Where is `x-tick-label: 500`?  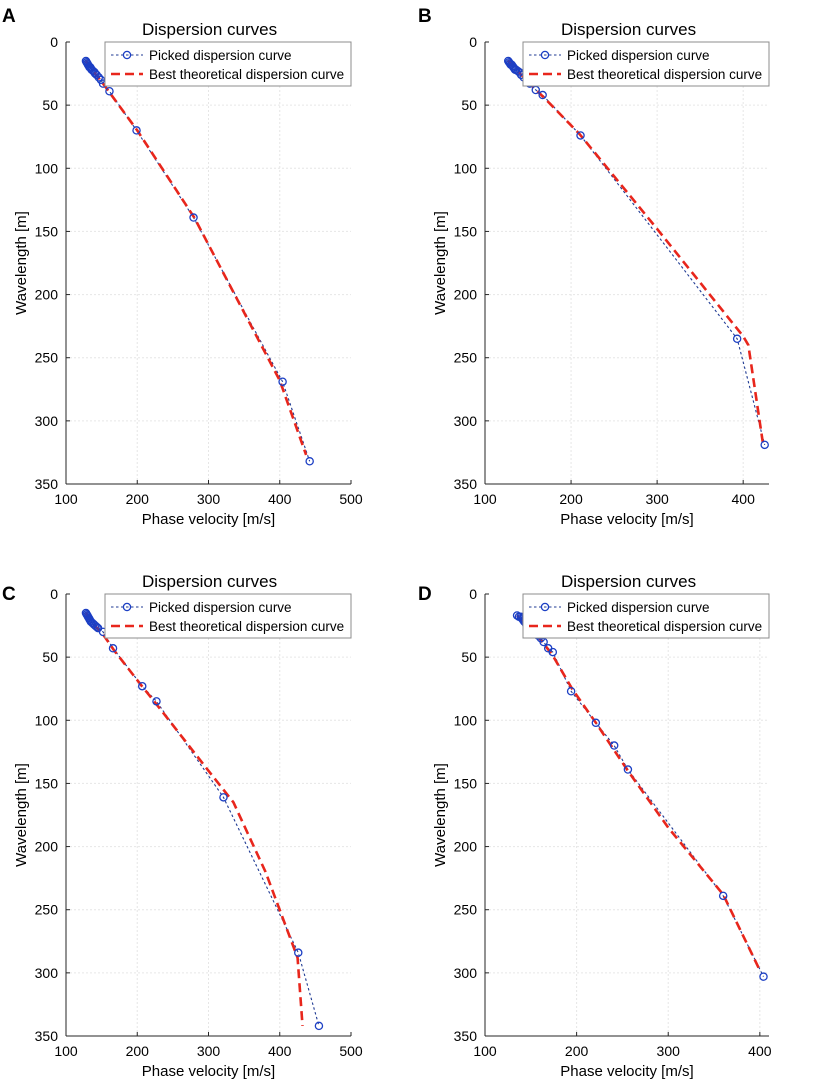
x-tick-label: 500 is located at coordinates (351, 499).